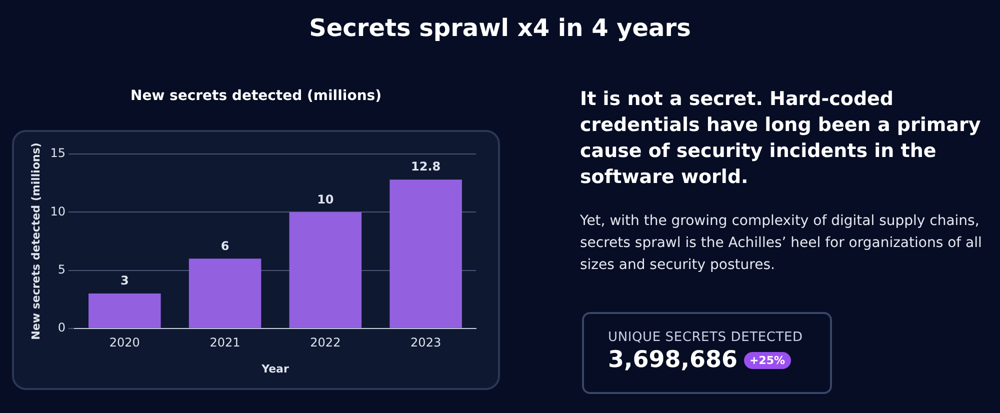 The width and height of the screenshot is (1000, 413). I want to click on x-axis-title: Year, so click(275, 369).